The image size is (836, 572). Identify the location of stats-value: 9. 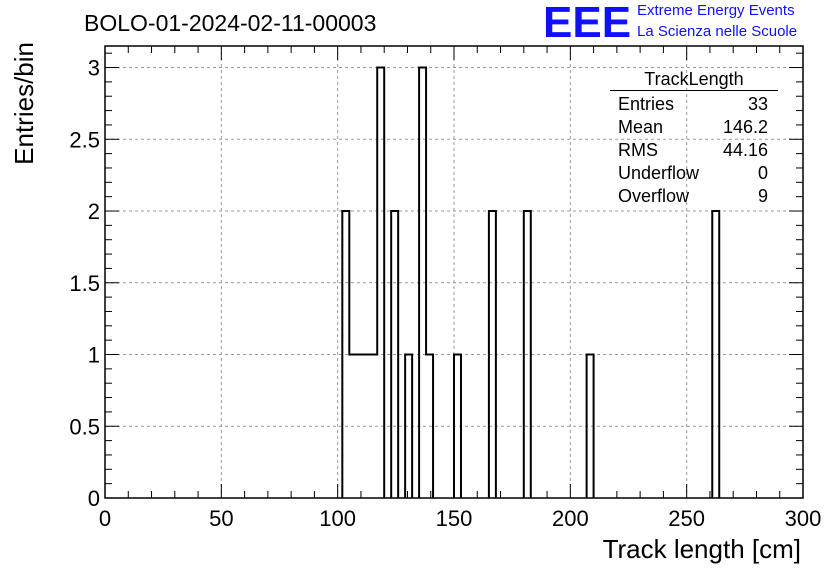
(762, 196).